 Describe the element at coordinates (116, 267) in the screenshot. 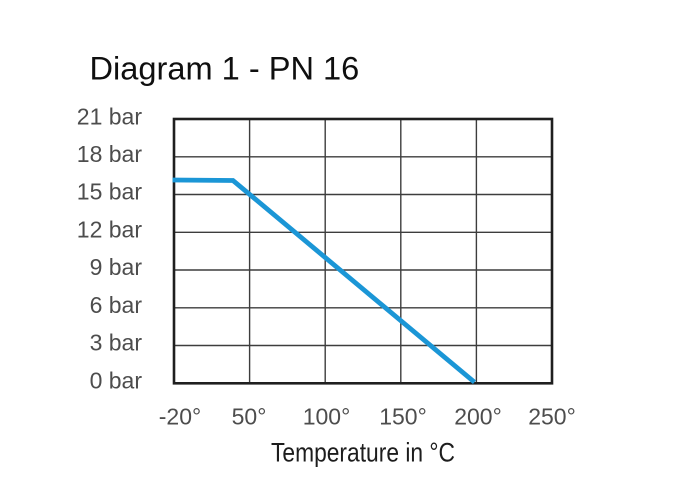

I see `svg-text: 9 bar` at that location.